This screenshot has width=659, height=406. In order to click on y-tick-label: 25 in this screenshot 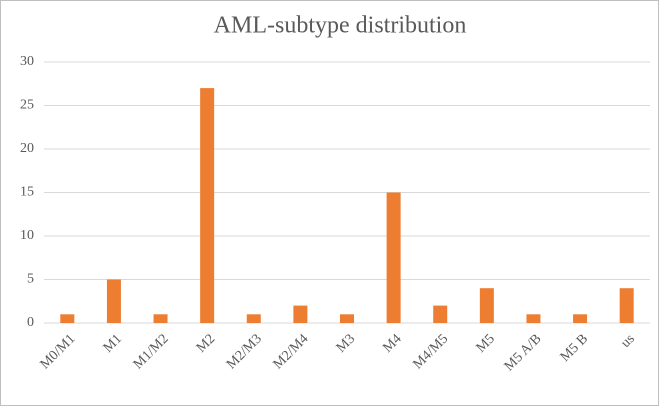, I will do `click(27, 105)`.